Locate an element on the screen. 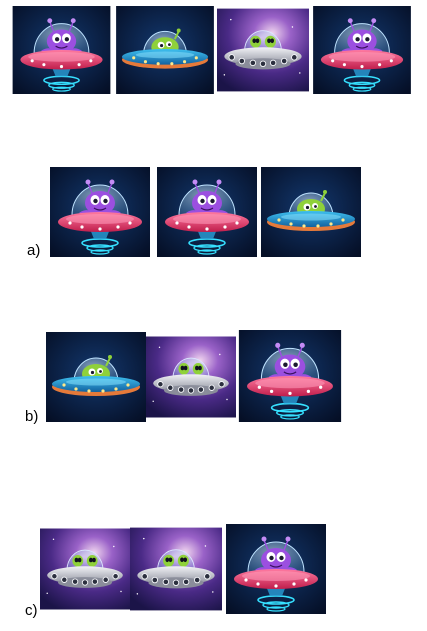  option-a-label: a) is located at coordinates (34, 250).